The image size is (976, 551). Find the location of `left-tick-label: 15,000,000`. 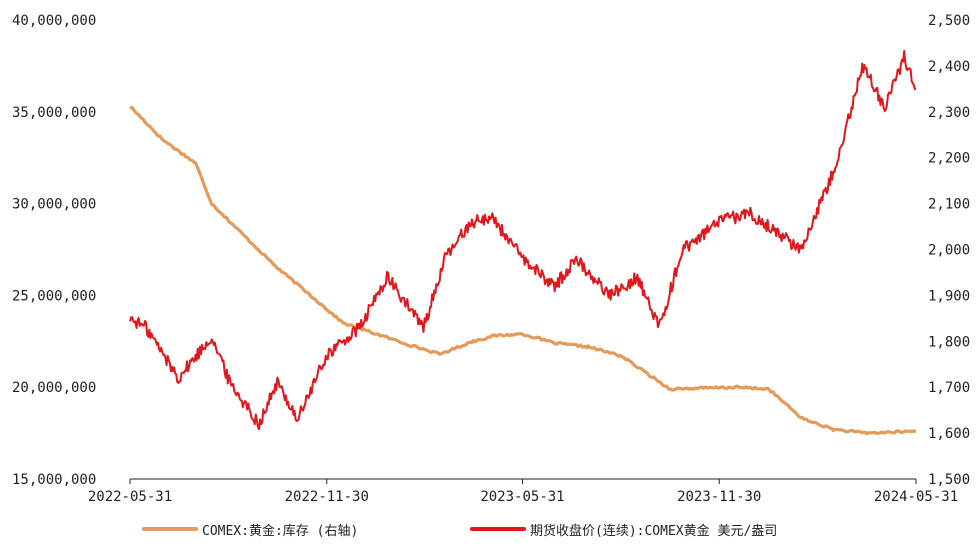

left-tick-label: 15,000,000 is located at coordinates (54, 480).